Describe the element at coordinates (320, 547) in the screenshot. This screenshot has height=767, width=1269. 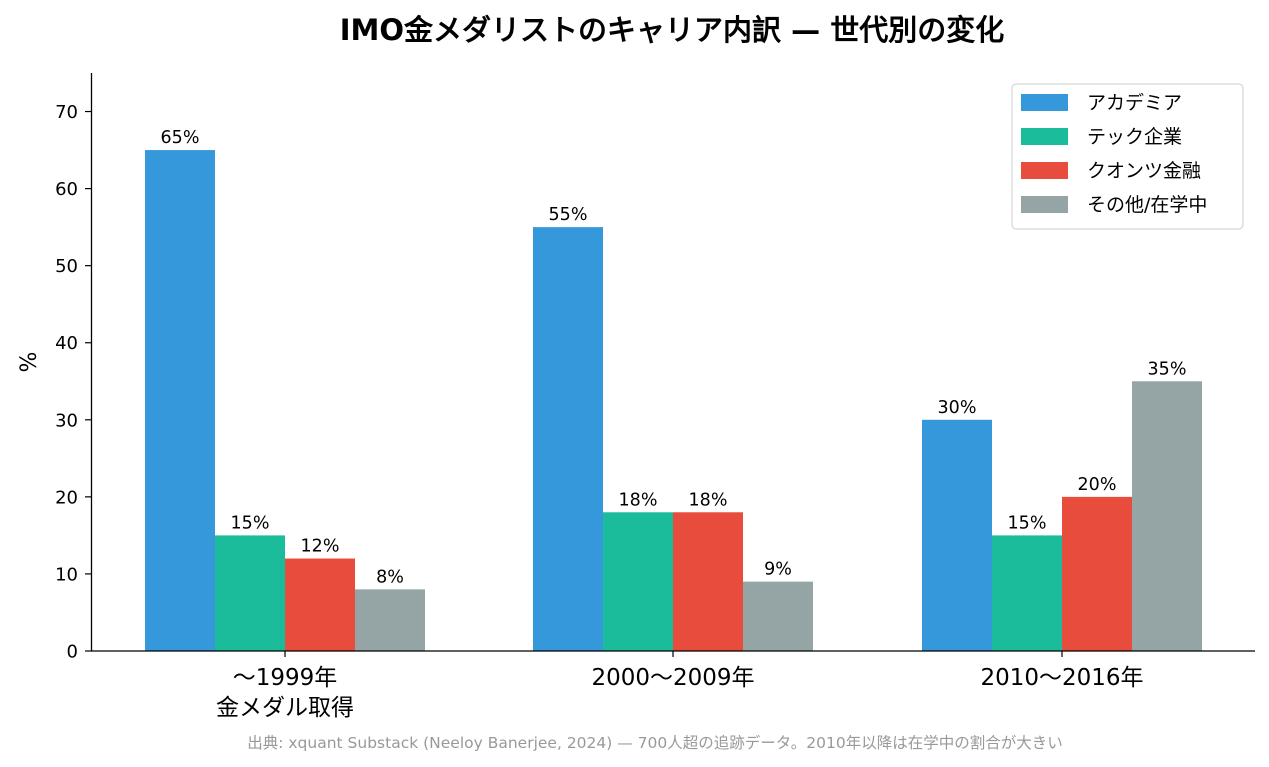
I see `data-label: 12%` at that location.